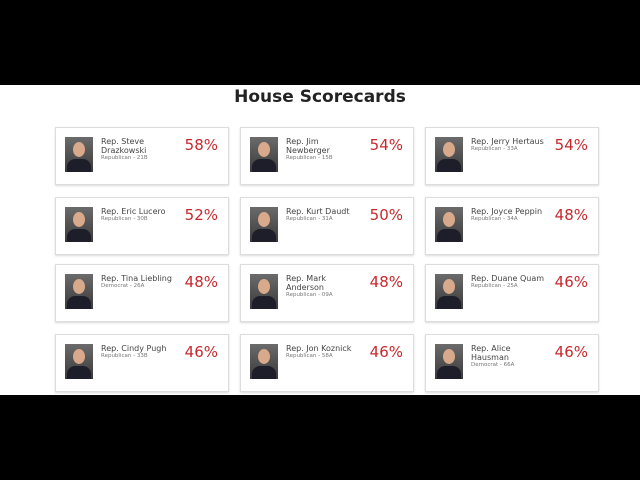  I want to click on party-district: Republican - 15B, so click(309, 158).